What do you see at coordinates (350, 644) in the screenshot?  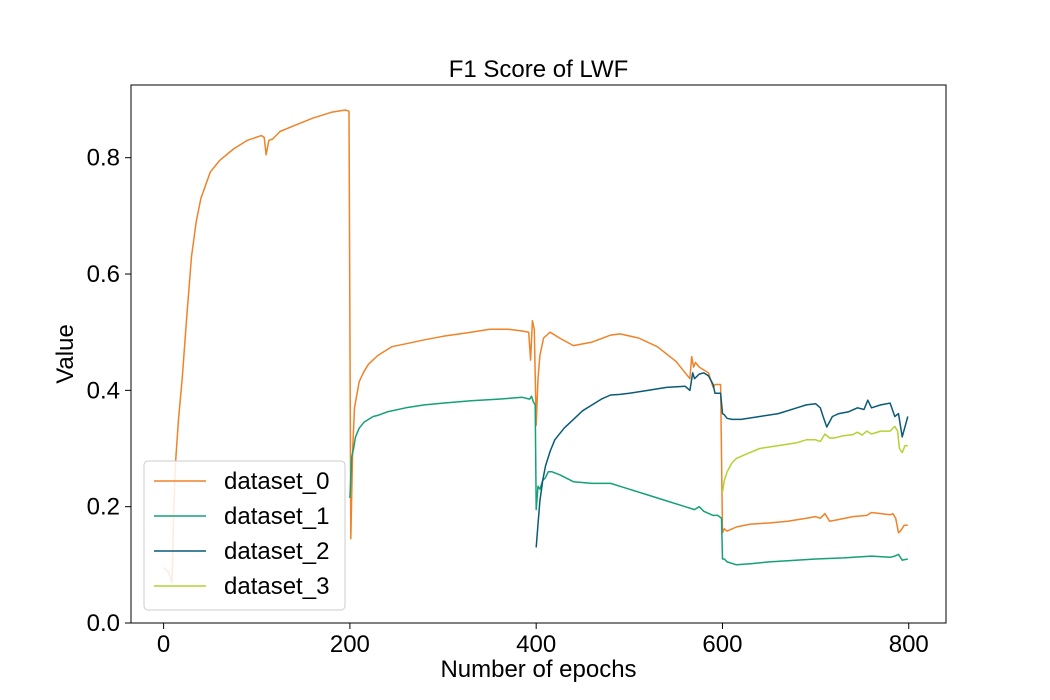 I see `x-tick-label: 200` at bounding box center [350, 644].